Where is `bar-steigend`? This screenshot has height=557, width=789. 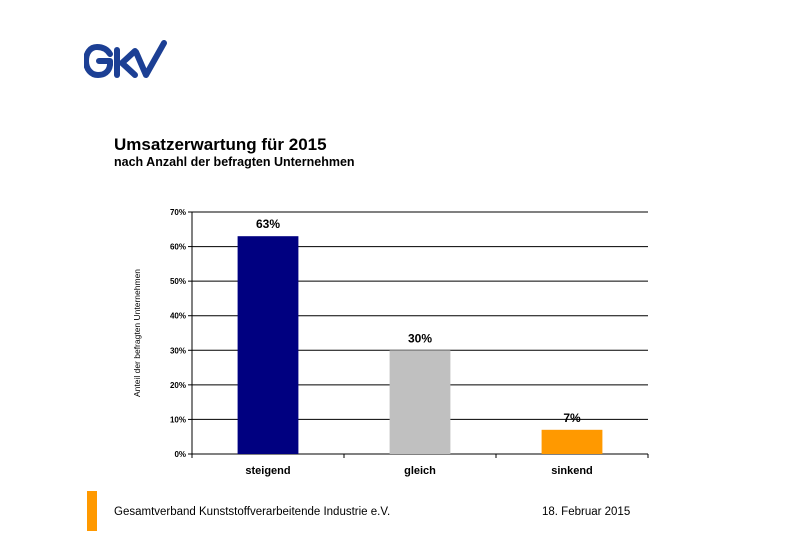 bar-steigend is located at coordinates (268, 345).